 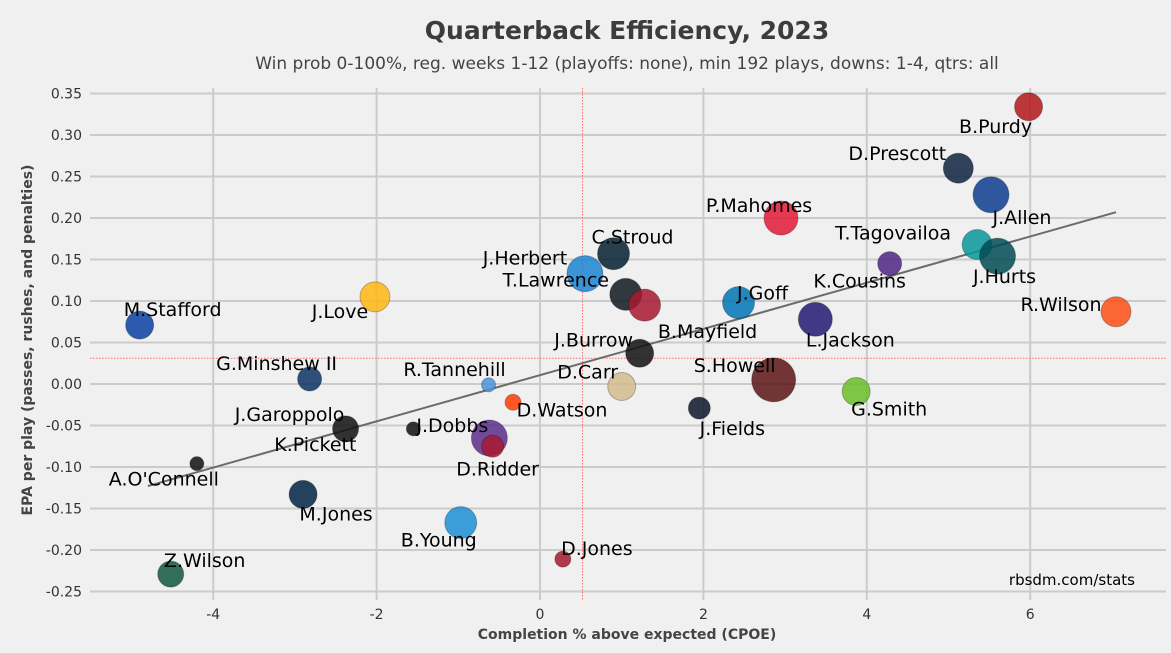 What do you see at coordinates (889, 409) in the screenshot?
I see `label-g-smith: G.Smith` at bounding box center [889, 409].